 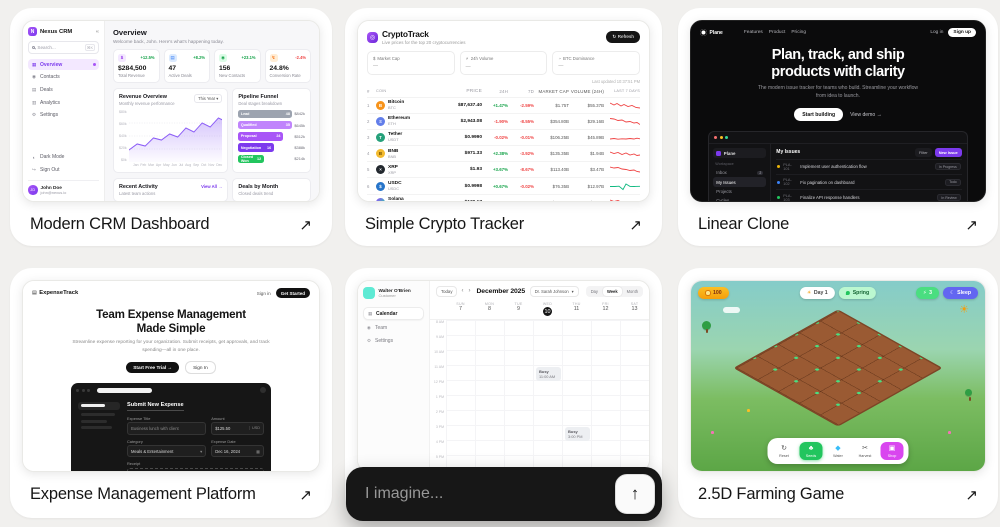 I want to click on crm-brand-name: Nexus CRM, so click(x=56, y=31).